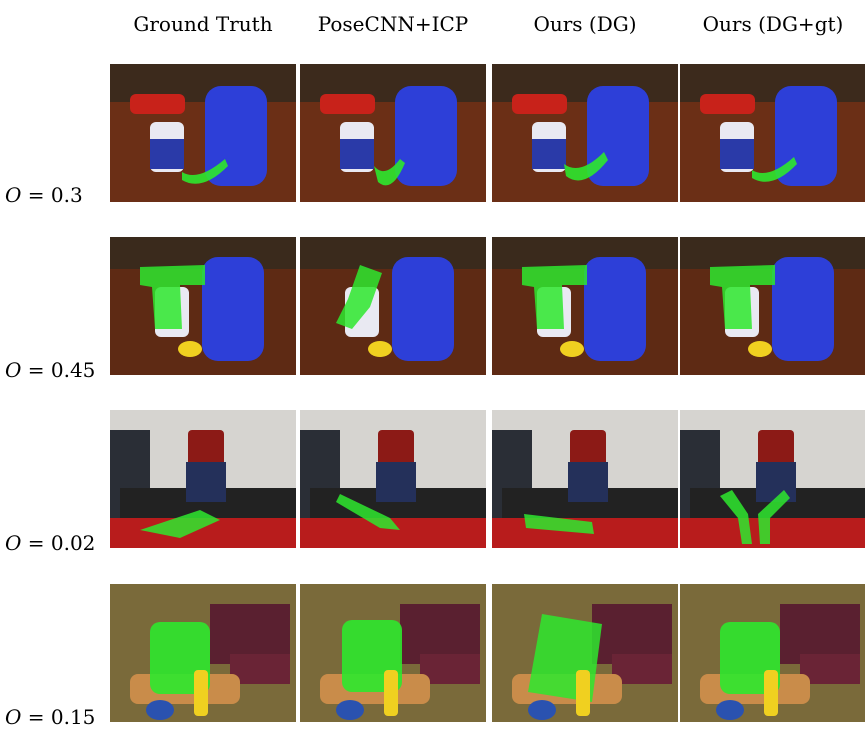 The image size is (865, 729). I want to click on column-header-ground-truth: Ground Truth, so click(203, 24).